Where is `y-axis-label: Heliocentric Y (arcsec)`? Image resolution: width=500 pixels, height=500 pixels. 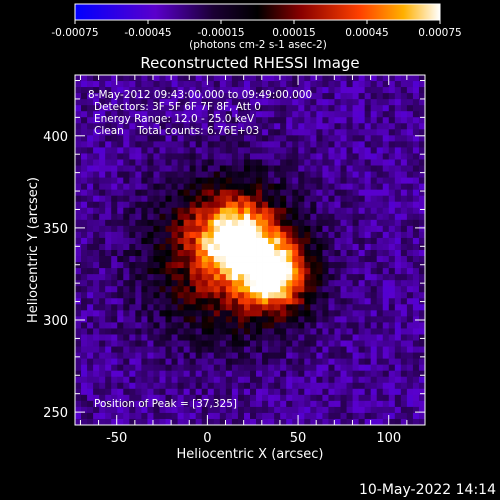 y-axis-label: Heliocentric Y (arcsec) is located at coordinates (33, 250).